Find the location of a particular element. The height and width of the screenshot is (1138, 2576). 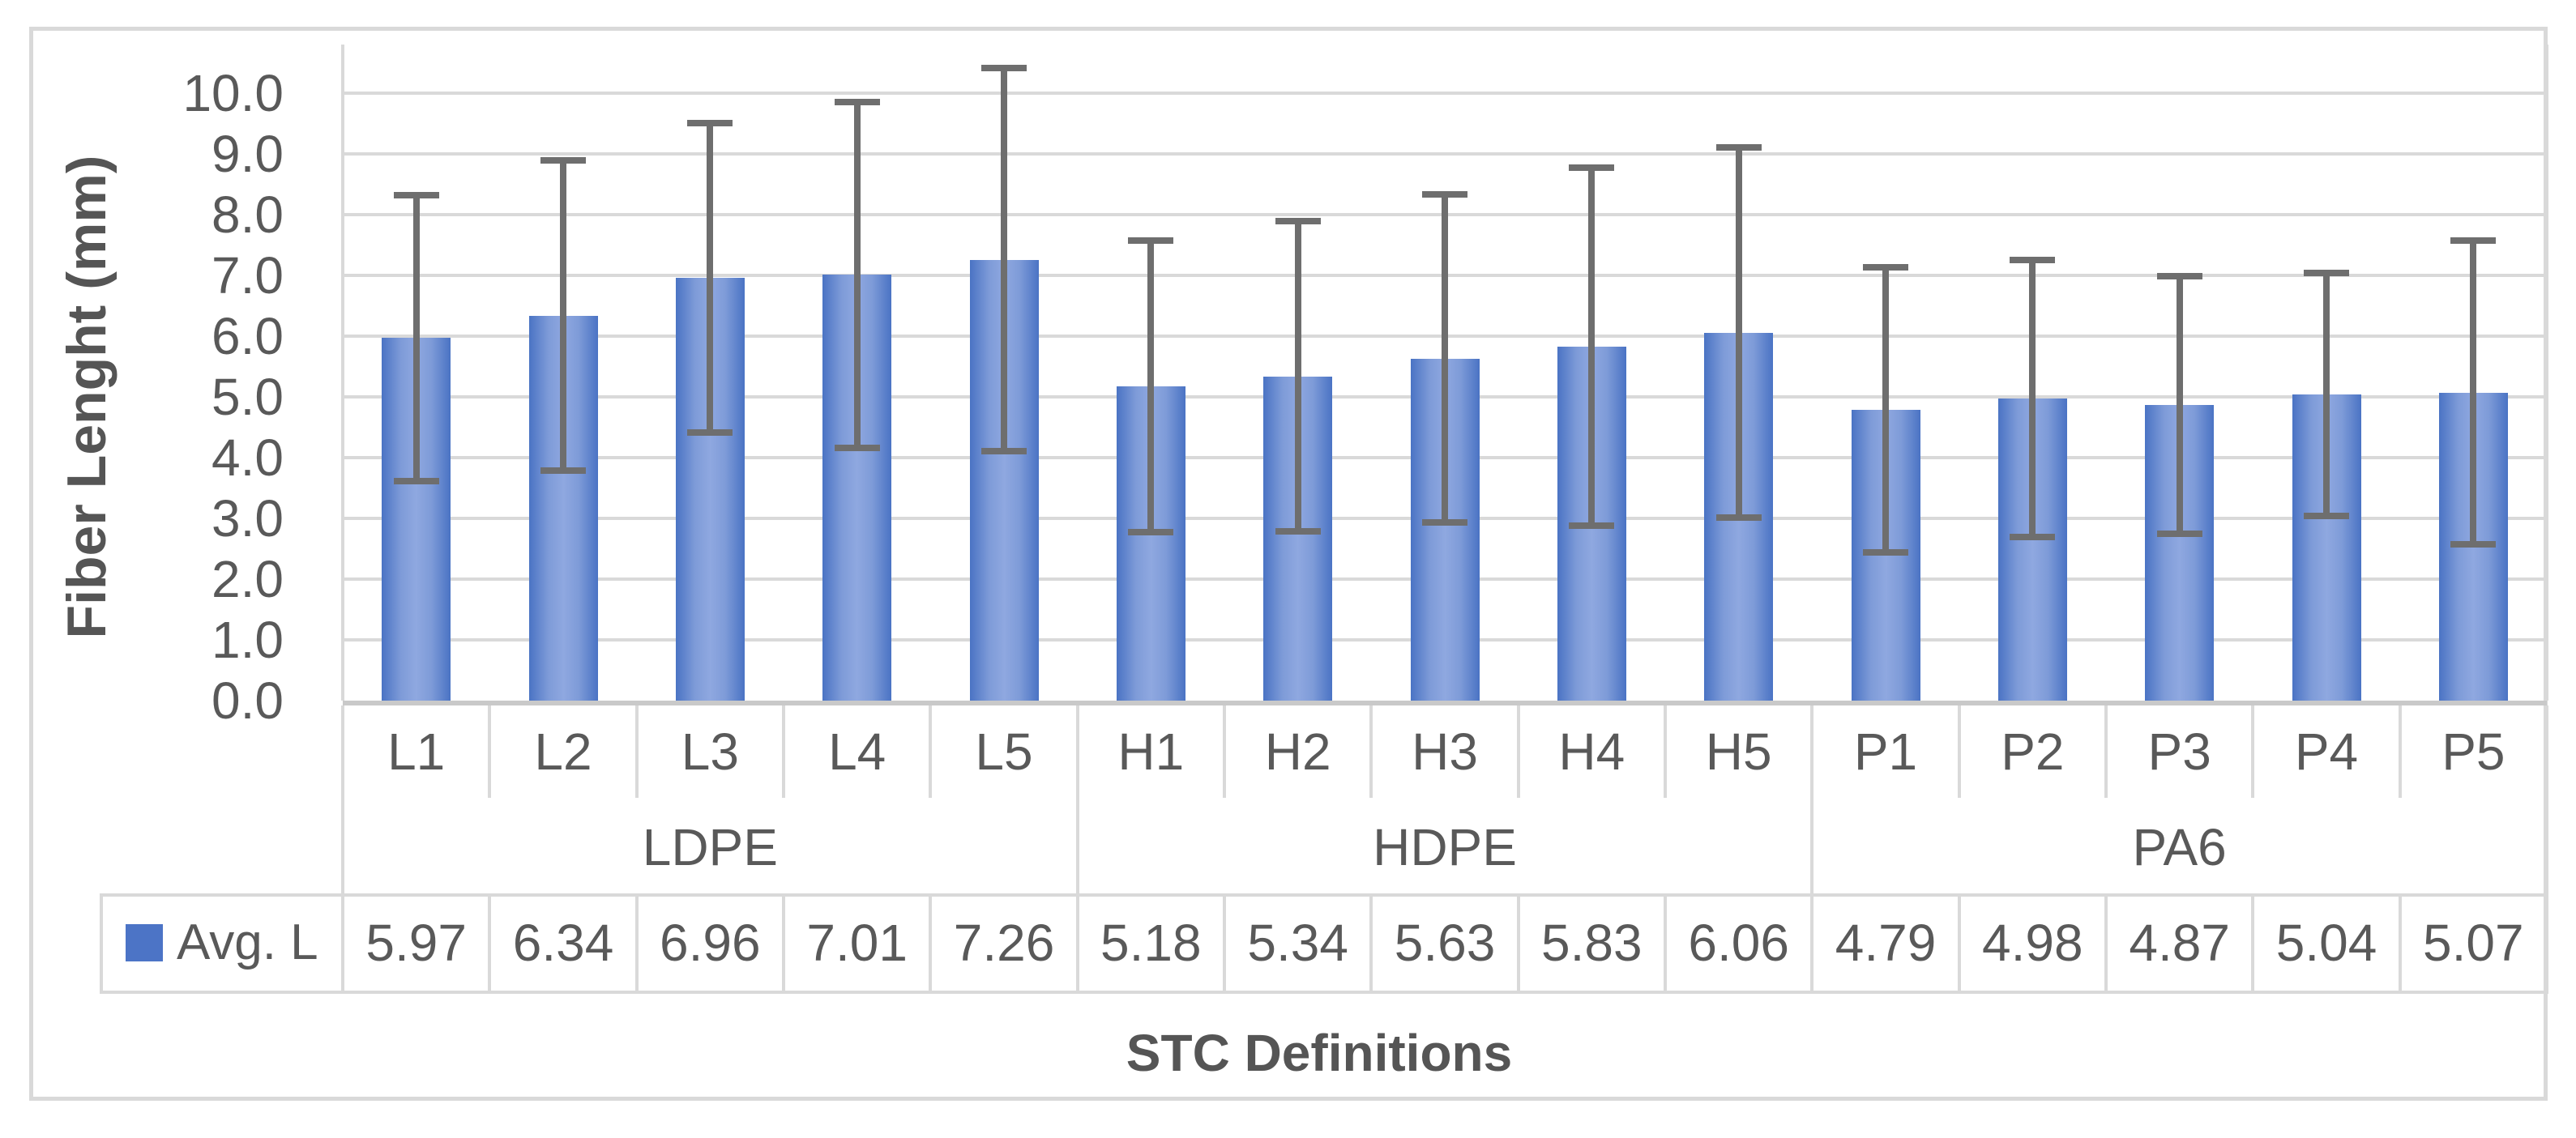

value-cell-H4: 5.83 is located at coordinates (1592, 943).